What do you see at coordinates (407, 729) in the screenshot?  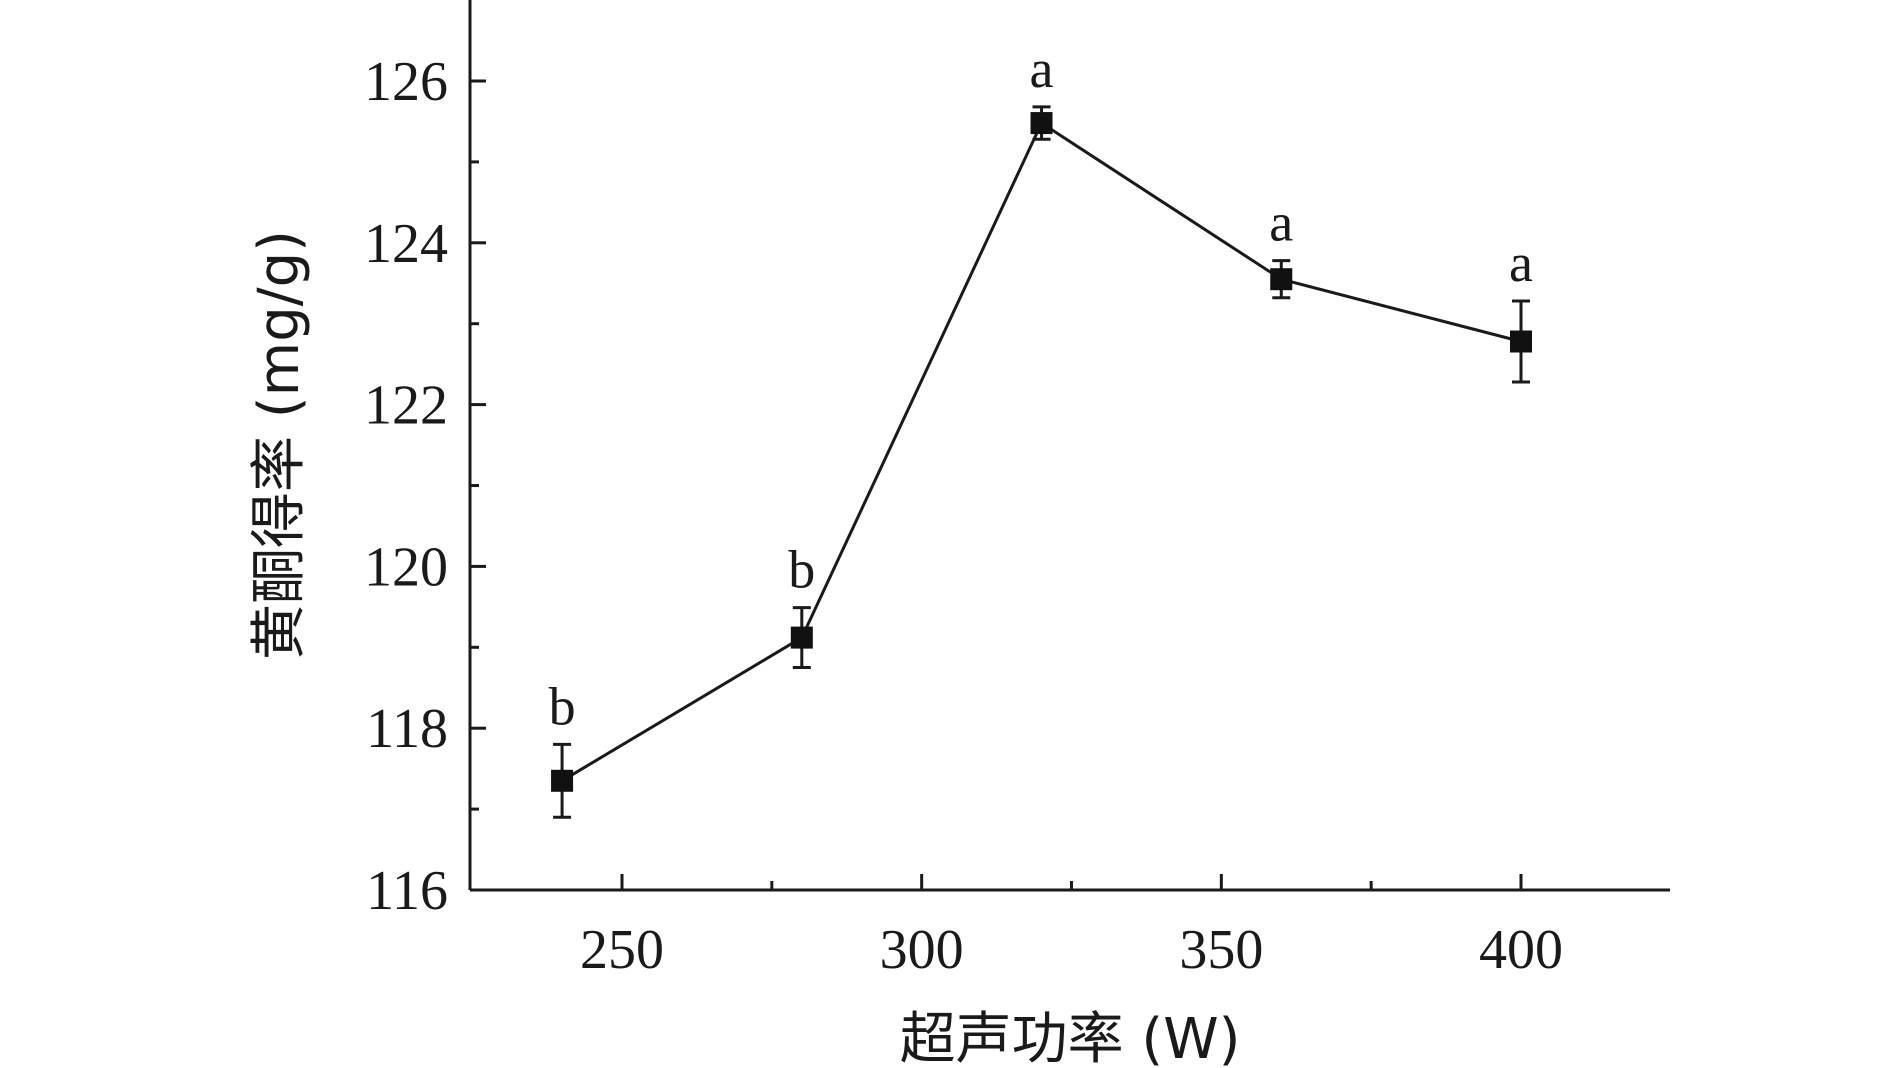 I see `y-tick-label: 118` at bounding box center [407, 729].